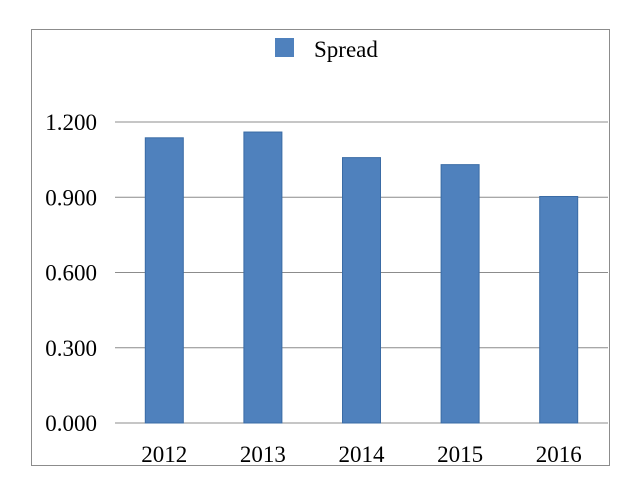  I want to click on x-tick-label: 2013, so click(263, 454).